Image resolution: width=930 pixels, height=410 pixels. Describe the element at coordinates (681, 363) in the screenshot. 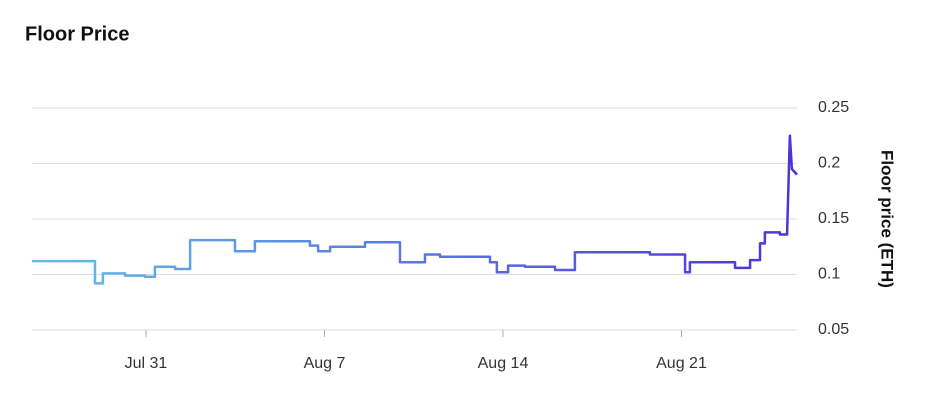

I see `x-tick-label: Aug 21` at that location.